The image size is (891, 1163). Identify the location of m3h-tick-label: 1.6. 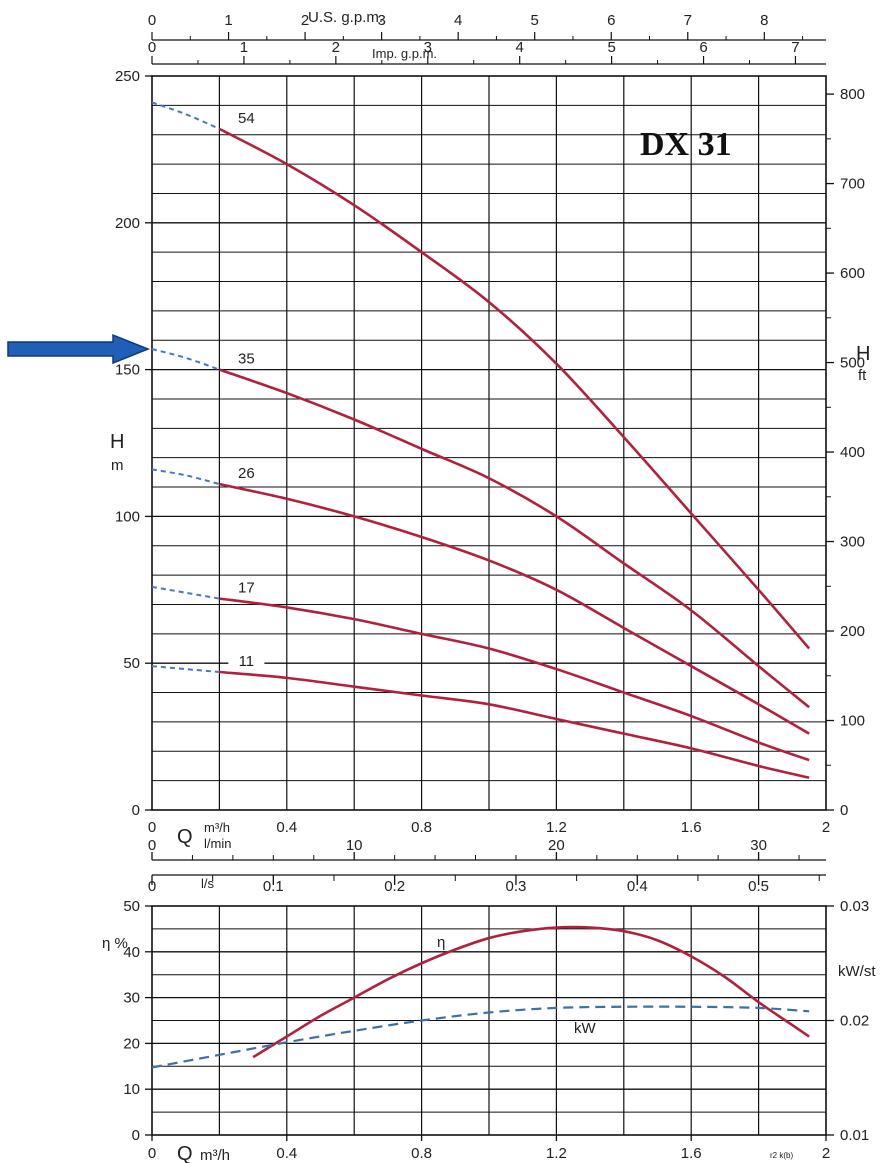
(691, 827).